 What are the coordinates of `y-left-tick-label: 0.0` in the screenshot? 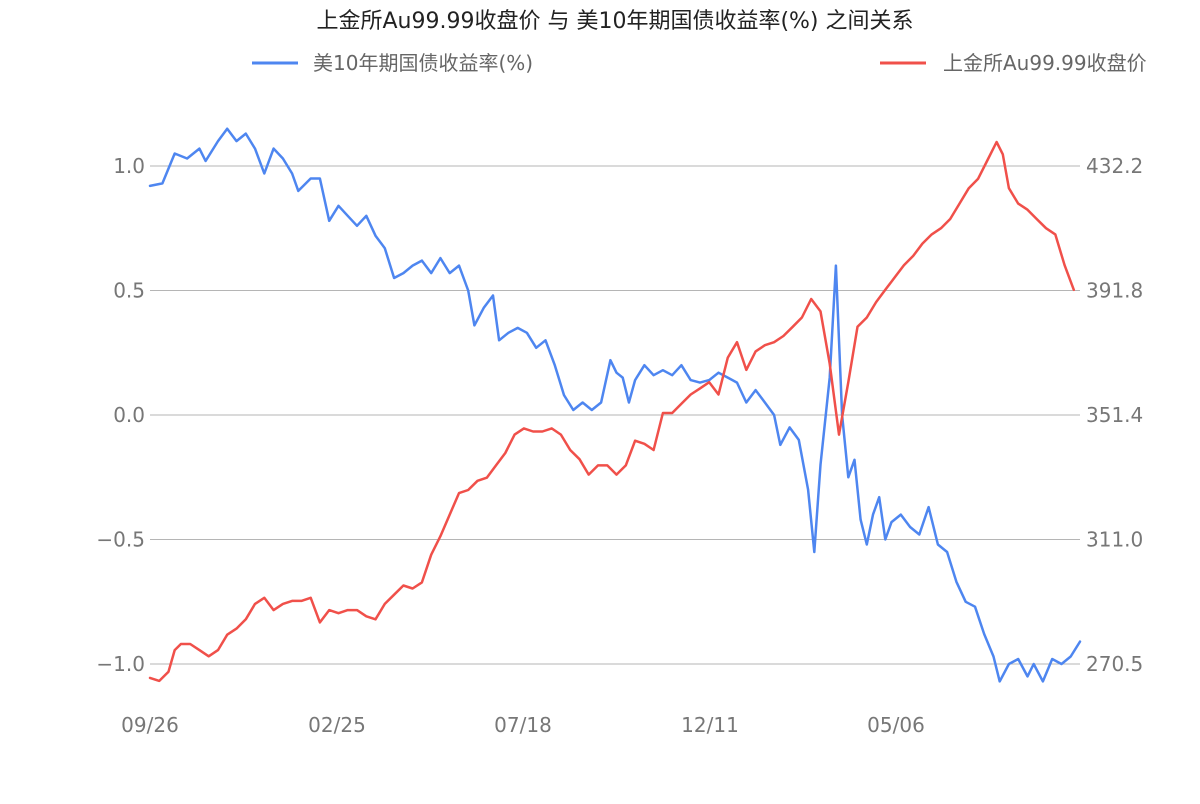 It's located at (129, 415).